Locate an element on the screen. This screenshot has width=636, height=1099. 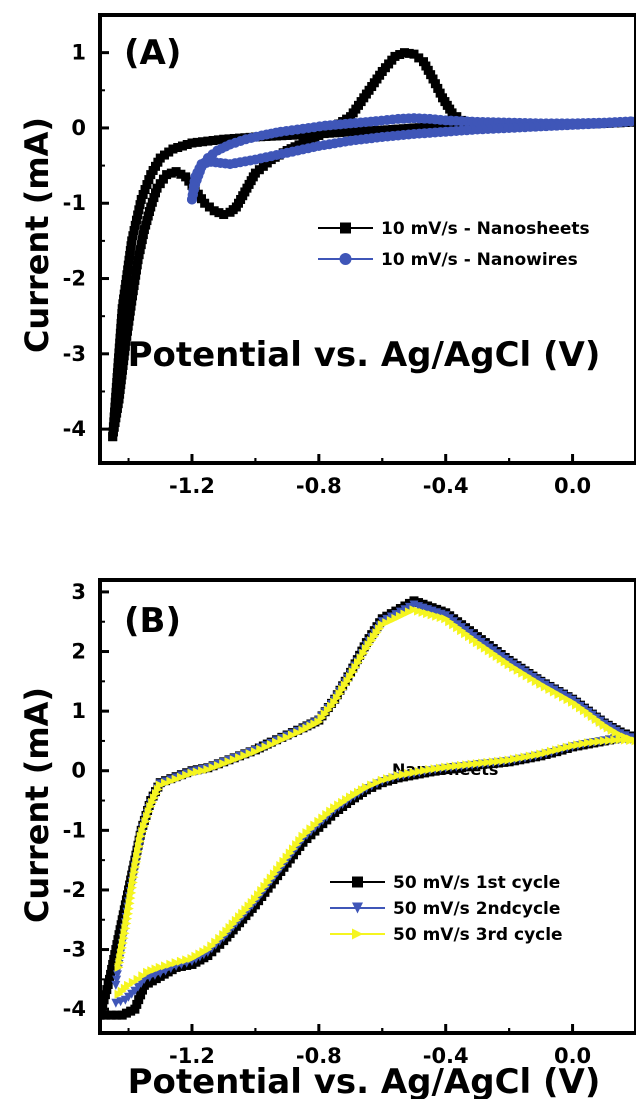
panel-a-y-tick-label: -3 is located at coordinates (74, 354).